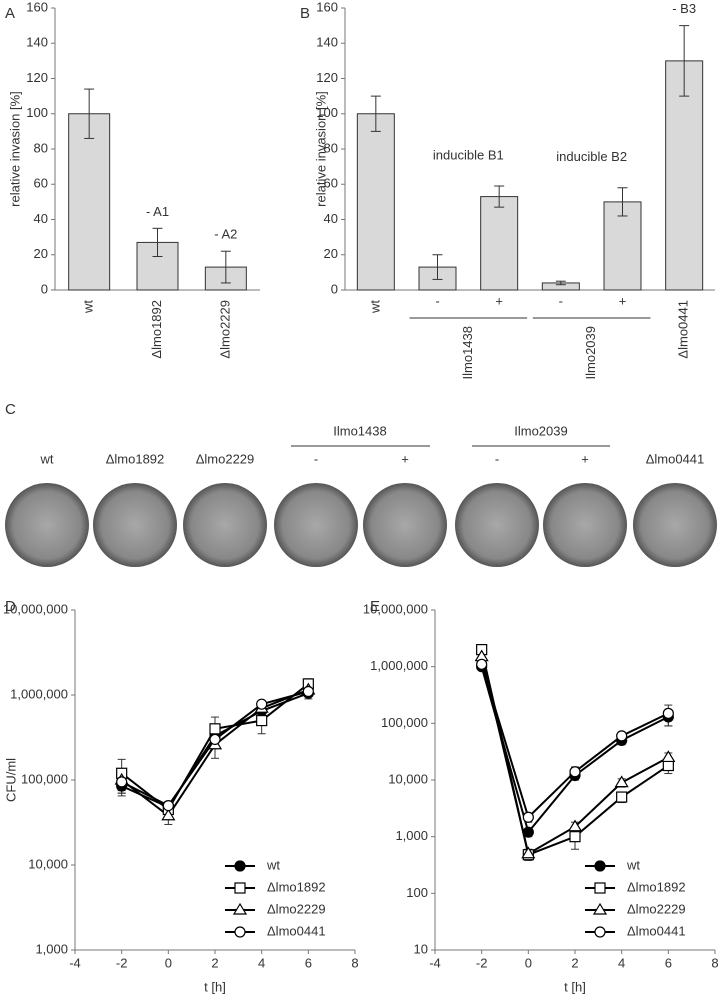 The width and height of the screenshot is (721, 1005). What do you see at coordinates (225, 458) in the screenshot?
I see `plate-label: Δlmo2229` at bounding box center [225, 458].